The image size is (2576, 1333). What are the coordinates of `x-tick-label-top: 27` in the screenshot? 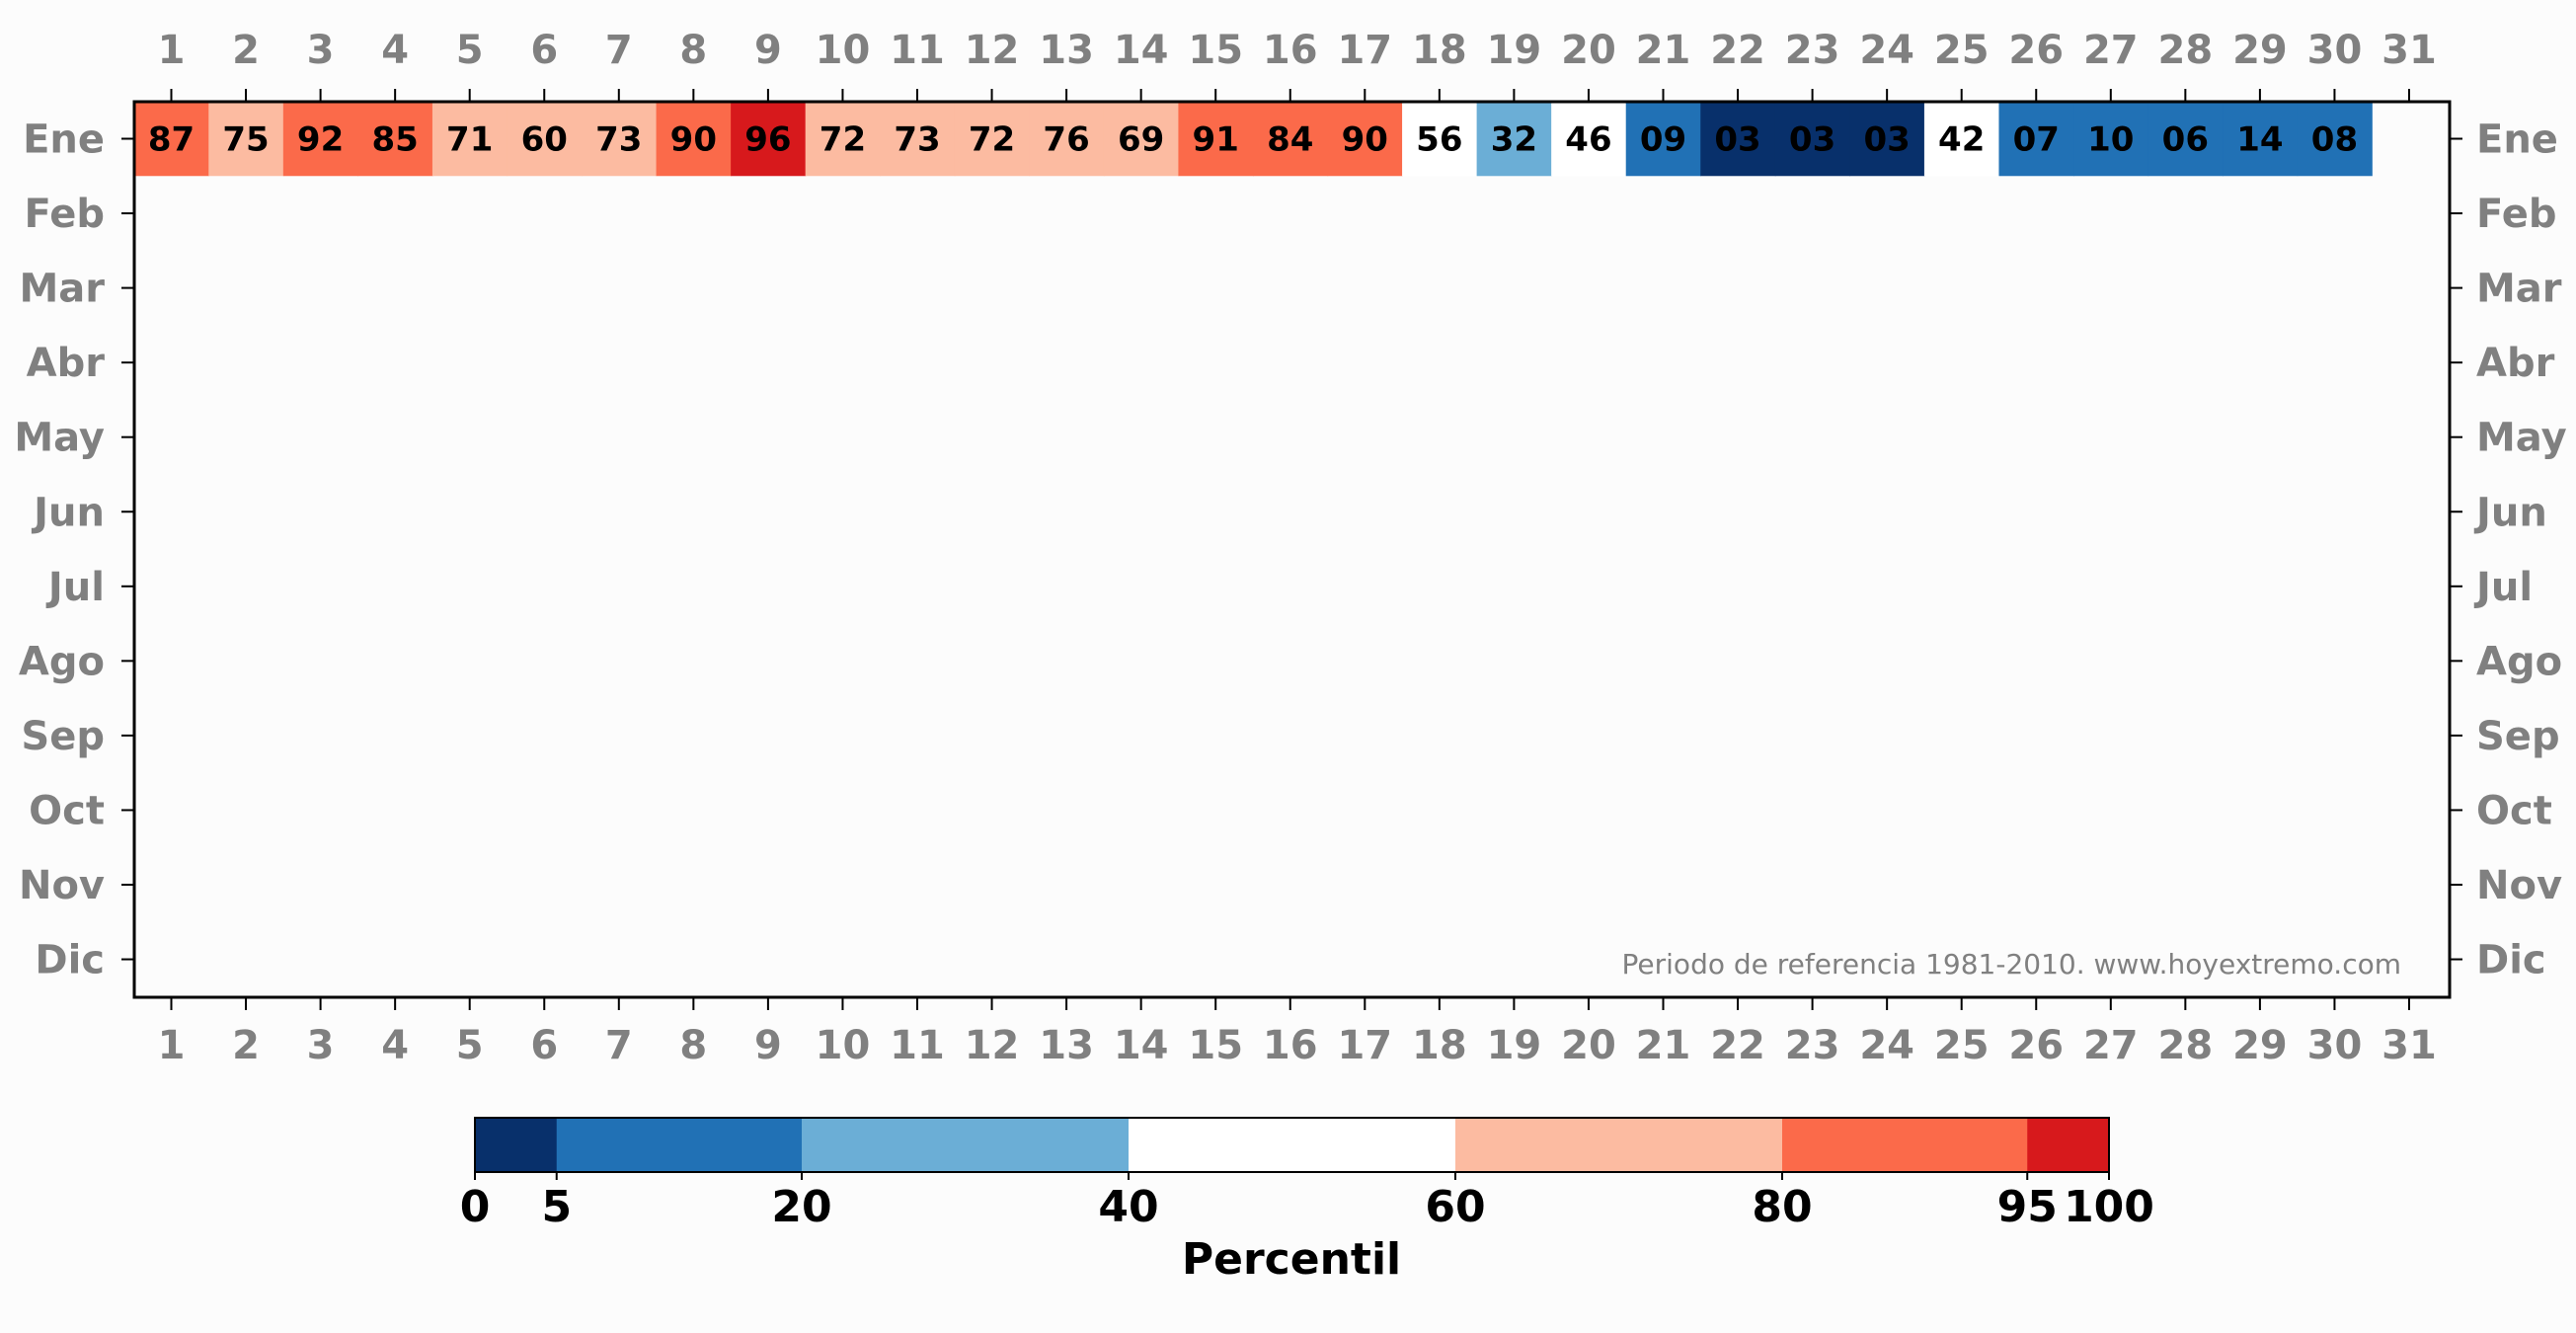 It's located at (2111, 50).